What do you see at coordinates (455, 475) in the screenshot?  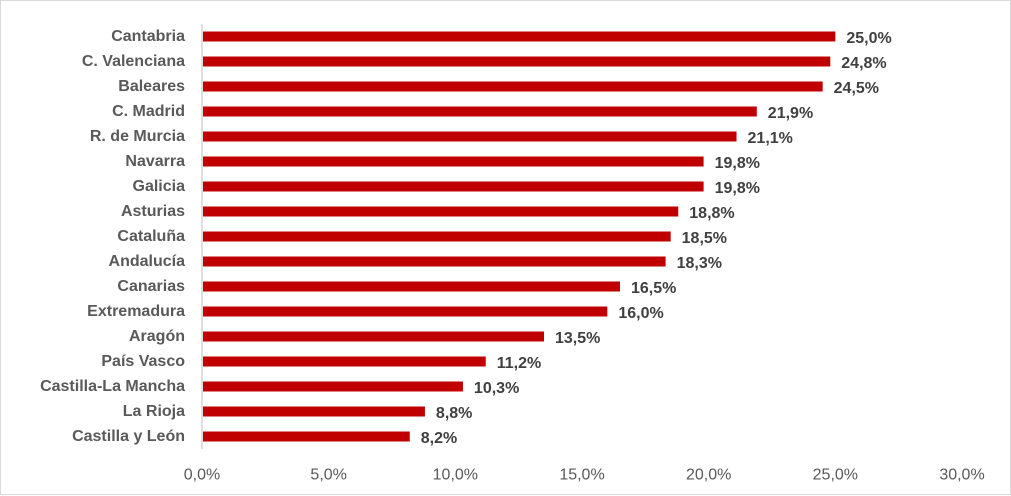 I see `x-tick-label-2: 10,0%` at bounding box center [455, 475].